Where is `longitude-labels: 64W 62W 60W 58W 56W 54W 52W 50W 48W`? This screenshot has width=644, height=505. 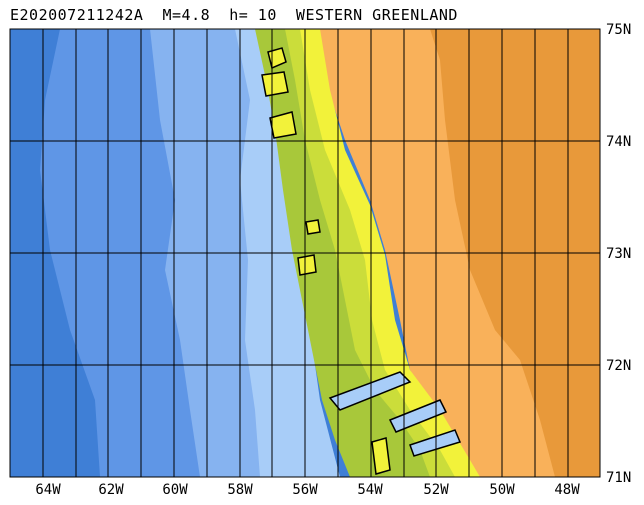 longitude-labels: 64W 62W 60W 58W 56W 54W 52W 50W 48W is located at coordinates (307, 490).